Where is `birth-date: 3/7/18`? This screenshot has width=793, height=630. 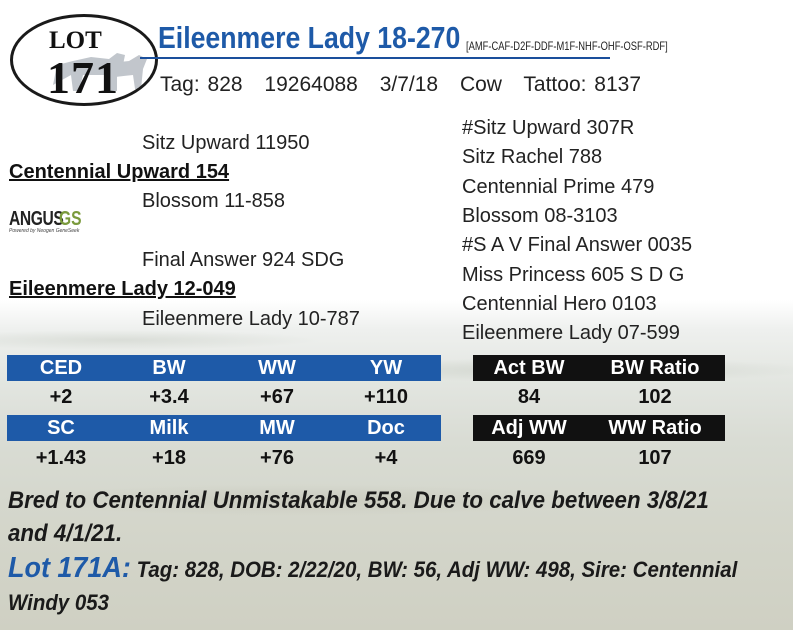 birth-date: 3/7/18 is located at coordinates (409, 84).